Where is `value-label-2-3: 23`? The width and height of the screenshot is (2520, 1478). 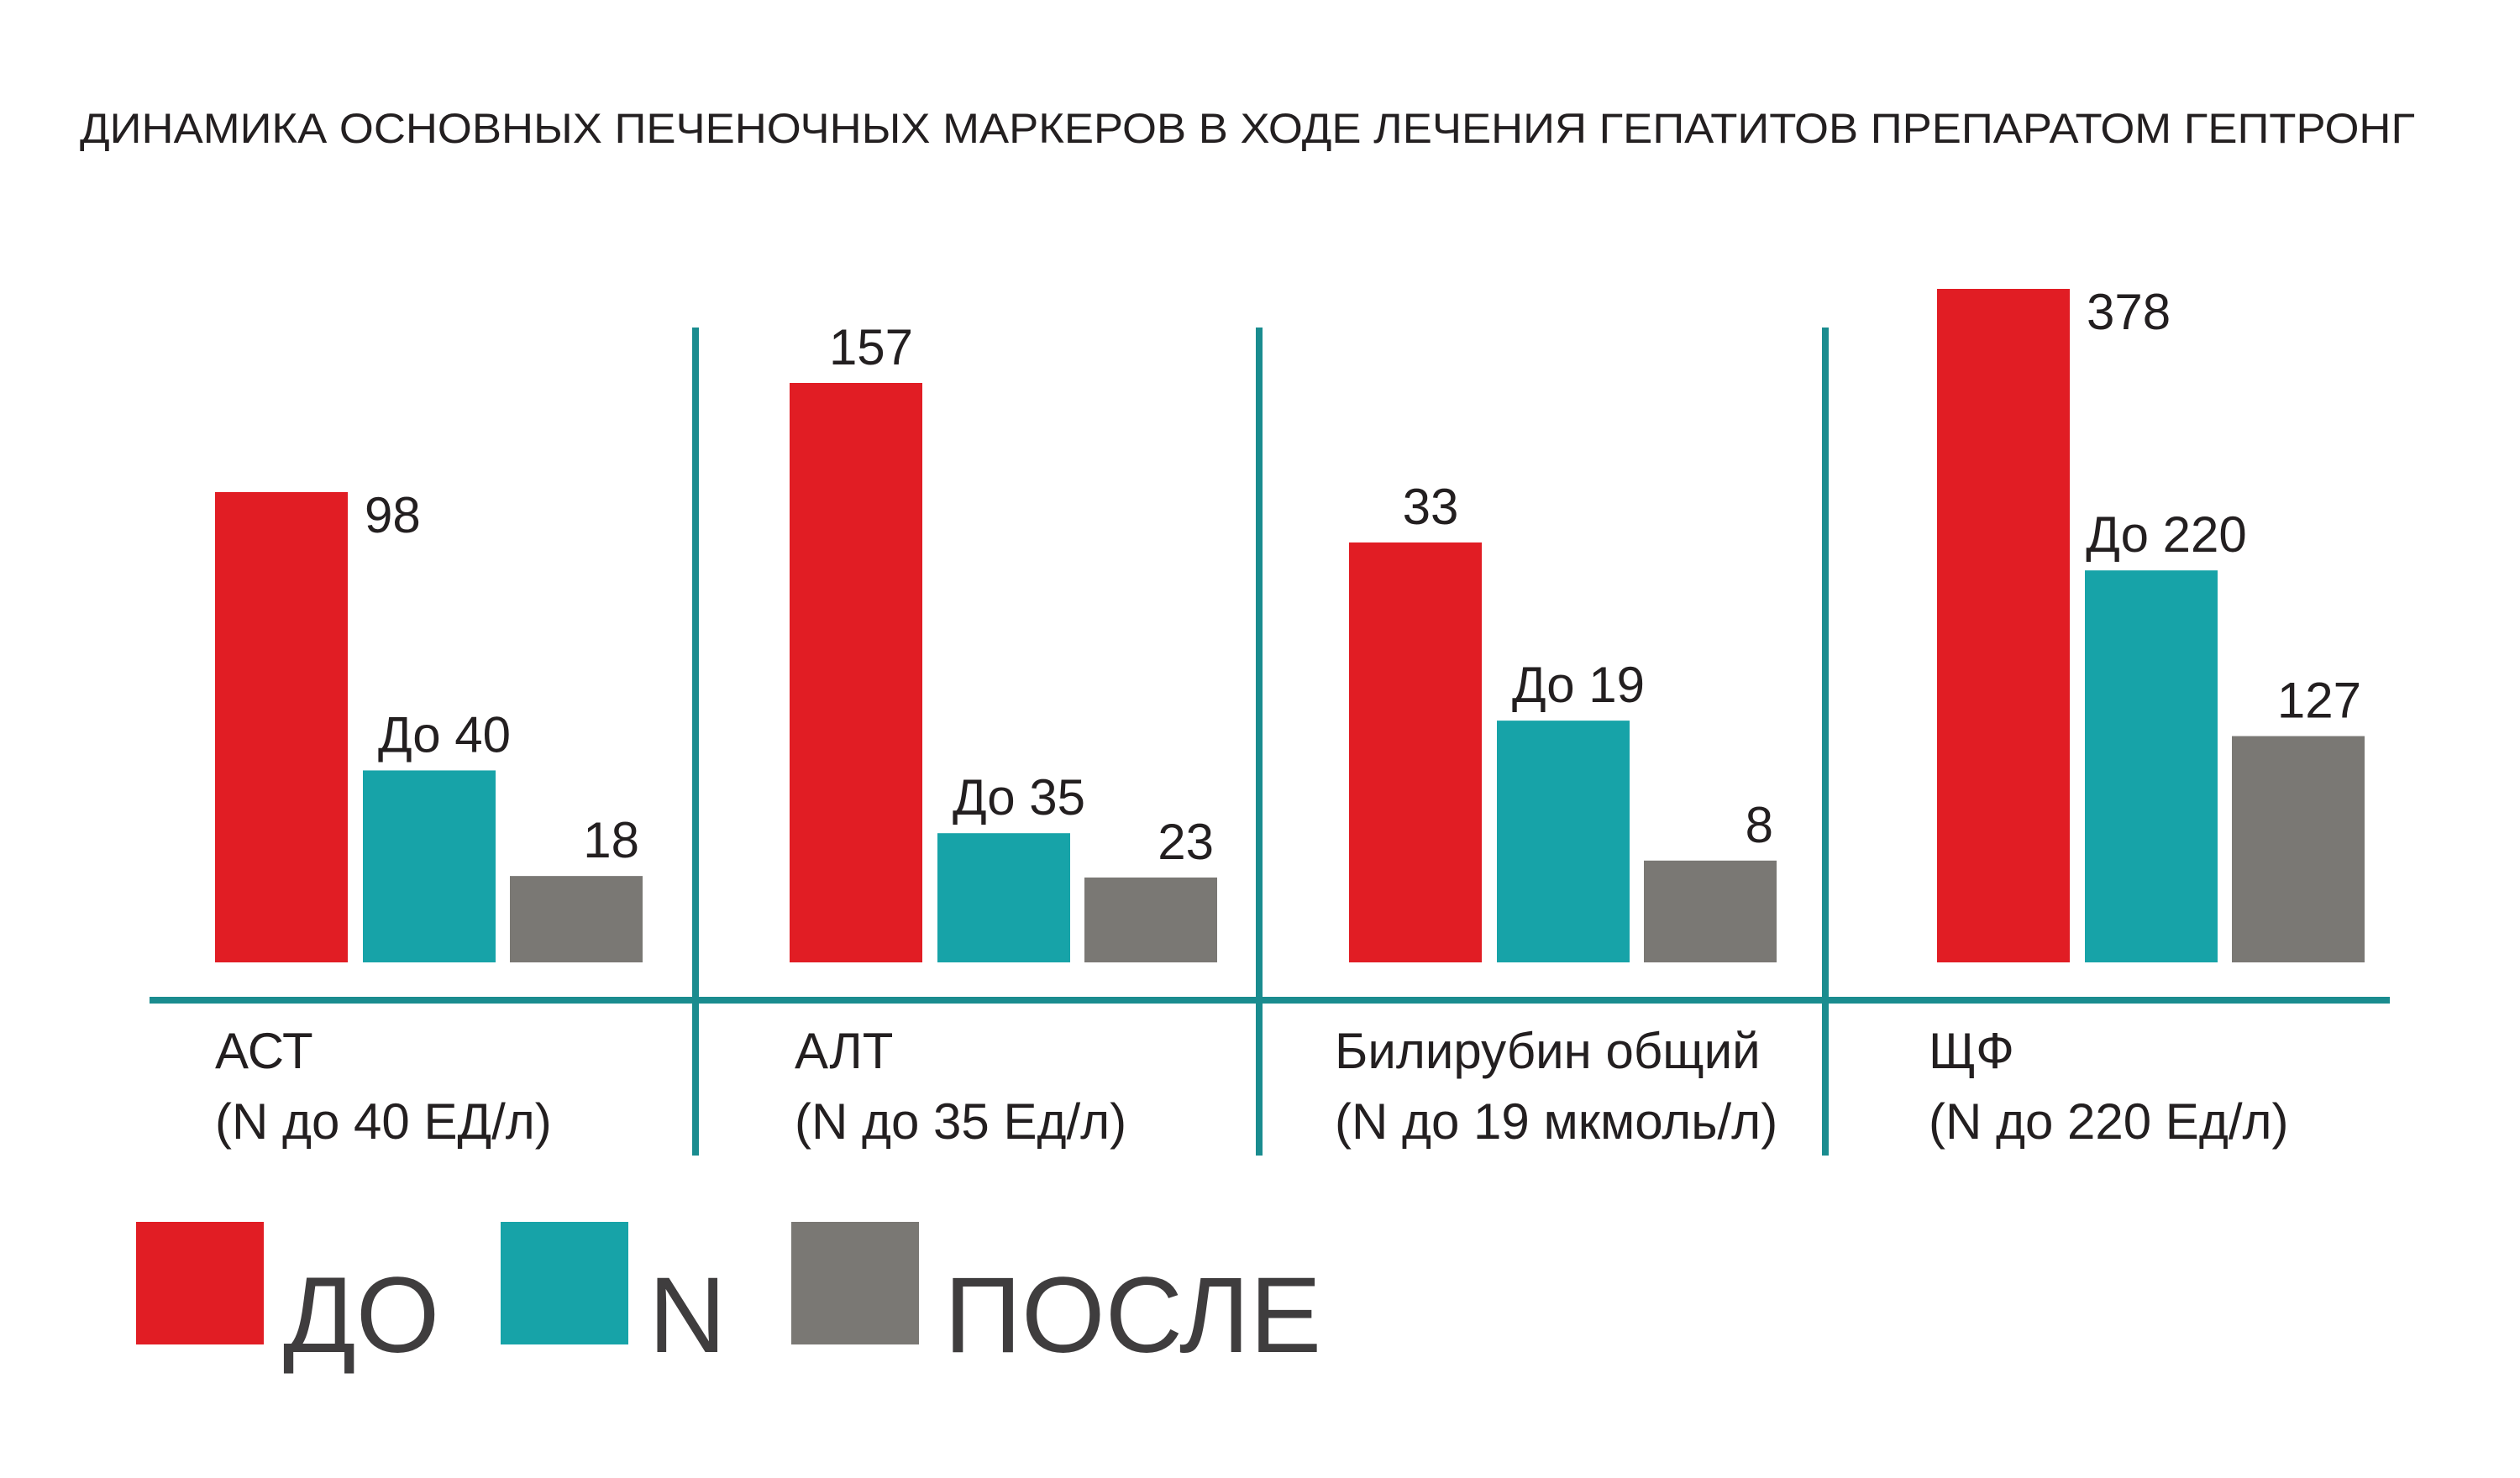
value-label-2-3: 23 is located at coordinates (1186, 842).